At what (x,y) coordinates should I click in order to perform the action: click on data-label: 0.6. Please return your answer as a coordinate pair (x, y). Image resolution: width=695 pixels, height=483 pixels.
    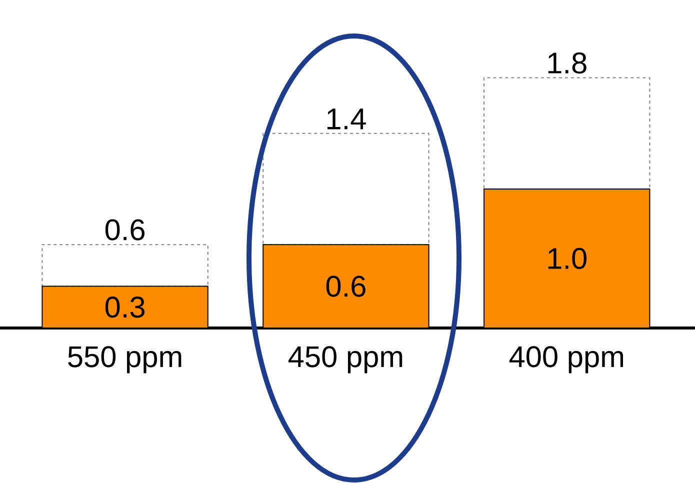
    Looking at the image, I should click on (346, 286).